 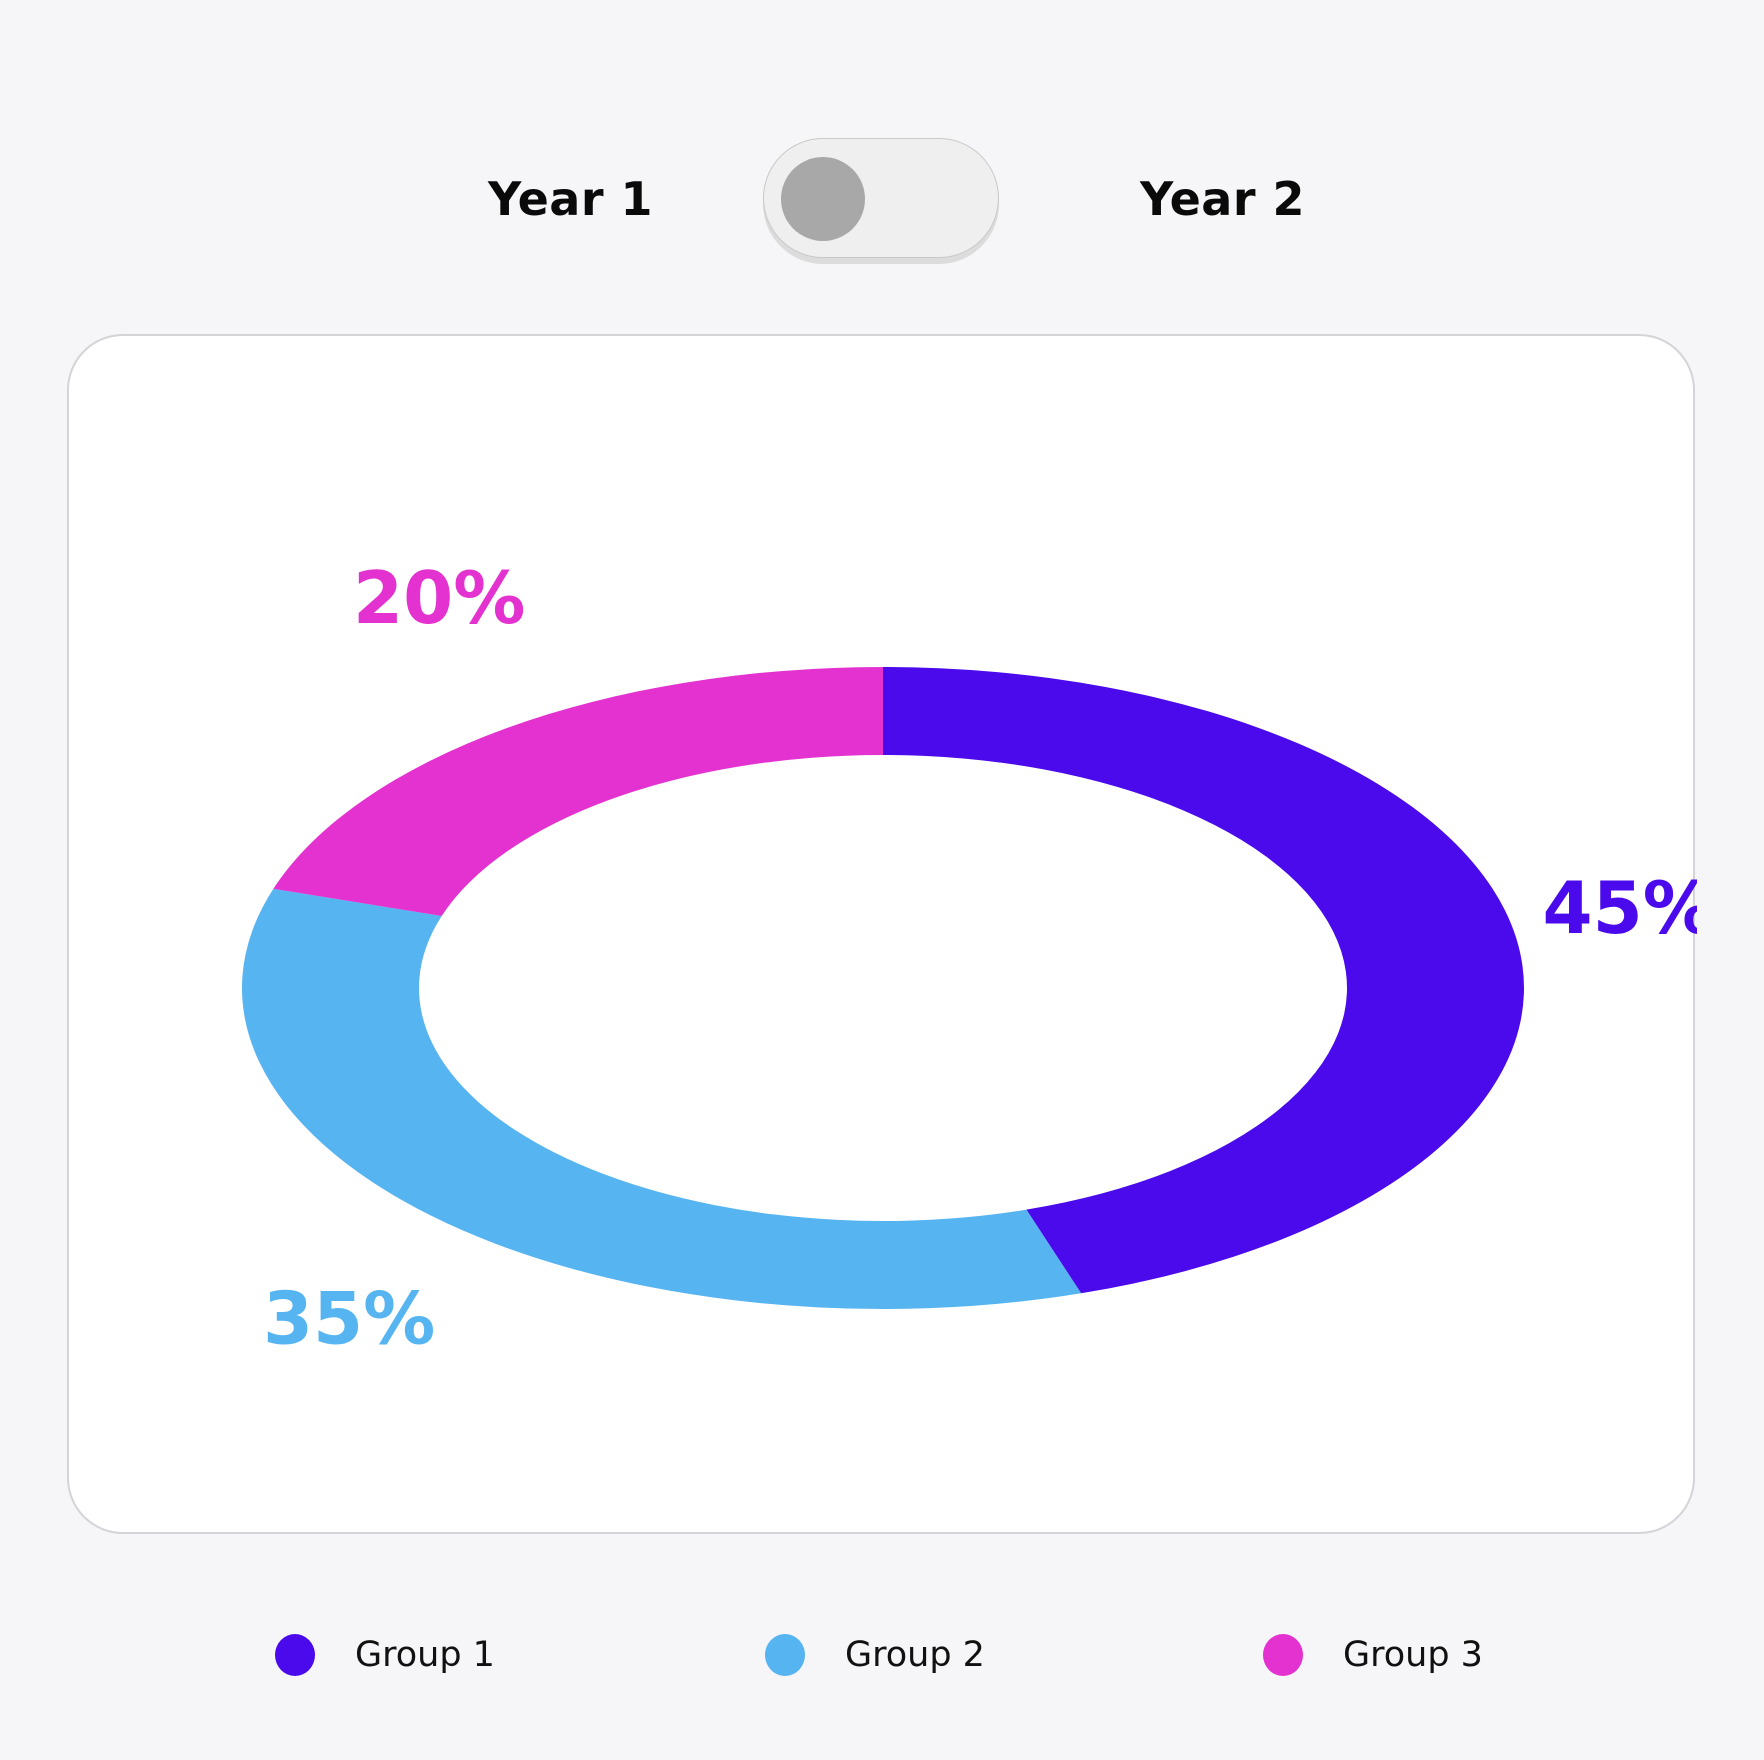 What do you see at coordinates (571, 199) in the screenshot?
I see `year-1-label: Year 1` at bounding box center [571, 199].